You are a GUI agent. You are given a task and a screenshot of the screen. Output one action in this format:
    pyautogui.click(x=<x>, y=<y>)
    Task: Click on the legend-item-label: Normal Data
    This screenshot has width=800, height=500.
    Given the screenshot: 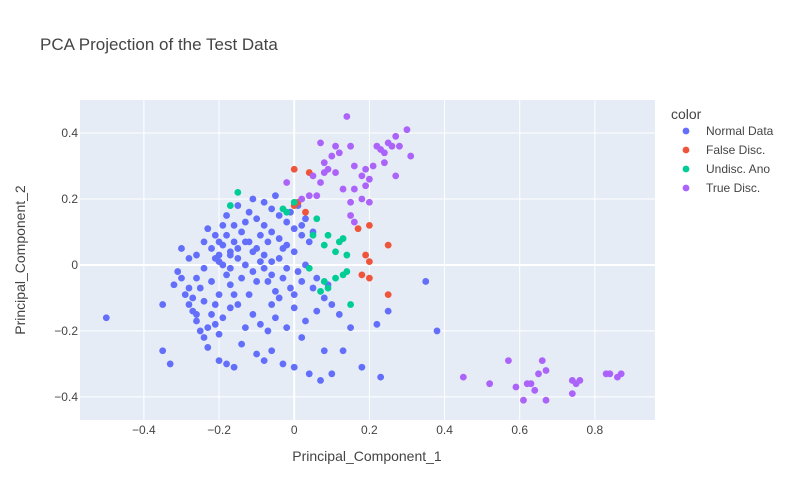 What is the action you would take?
    pyautogui.click(x=740, y=131)
    